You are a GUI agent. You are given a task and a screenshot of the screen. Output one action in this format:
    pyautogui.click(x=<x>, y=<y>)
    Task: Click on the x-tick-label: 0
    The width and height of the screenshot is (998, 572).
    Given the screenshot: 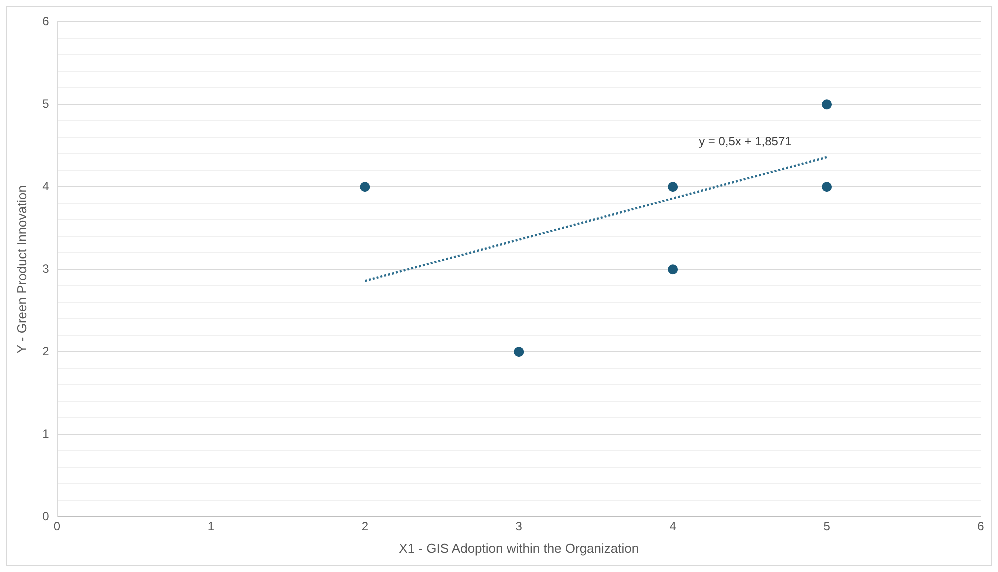 What is the action you would take?
    pyautogui.click(x=57, y=527)
    